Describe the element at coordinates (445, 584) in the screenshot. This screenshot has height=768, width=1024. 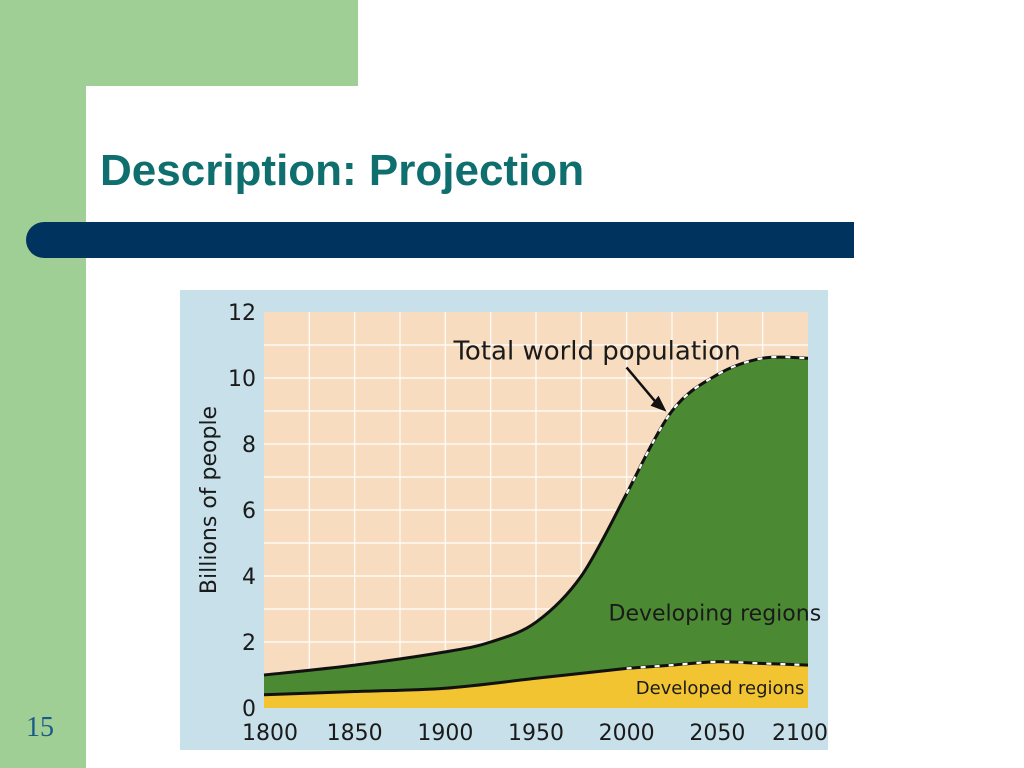
I see `total-population-line-historical` at that location.